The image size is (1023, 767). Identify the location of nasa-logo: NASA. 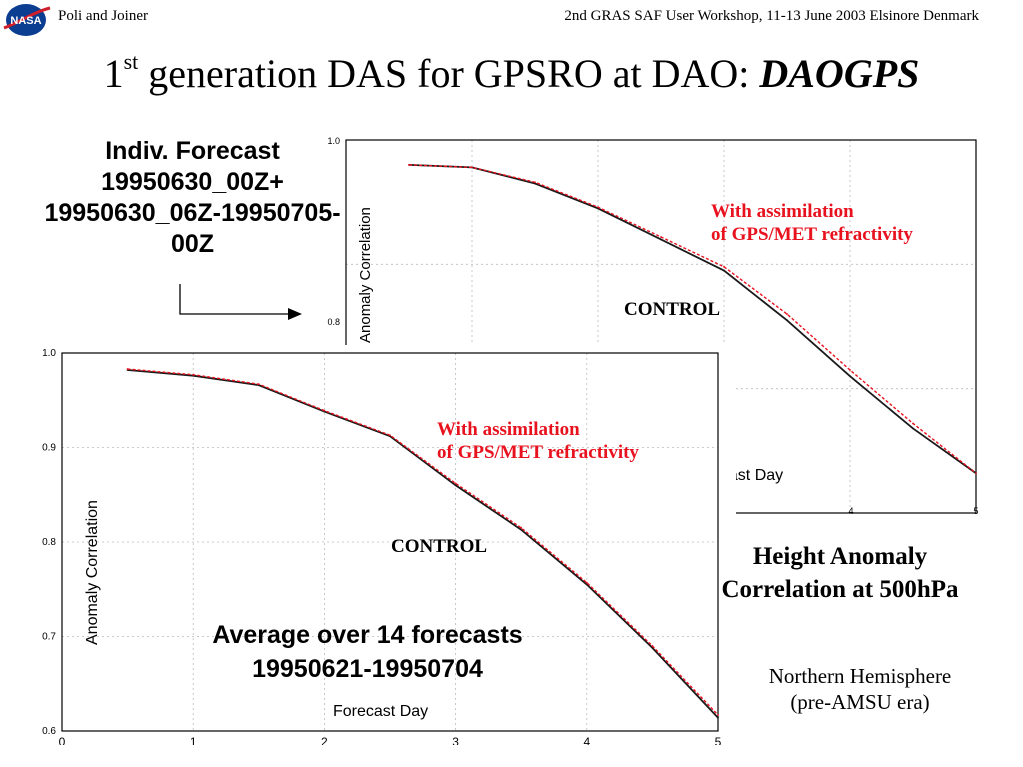
(27, 20).